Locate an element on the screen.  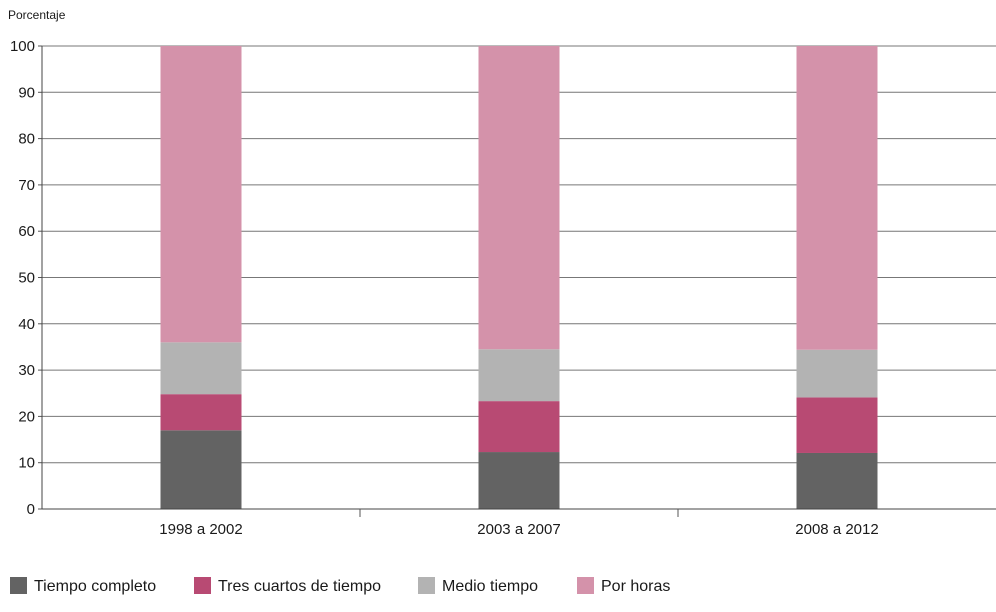
y-tick-label: 80 is located at coordinates (26, 139).